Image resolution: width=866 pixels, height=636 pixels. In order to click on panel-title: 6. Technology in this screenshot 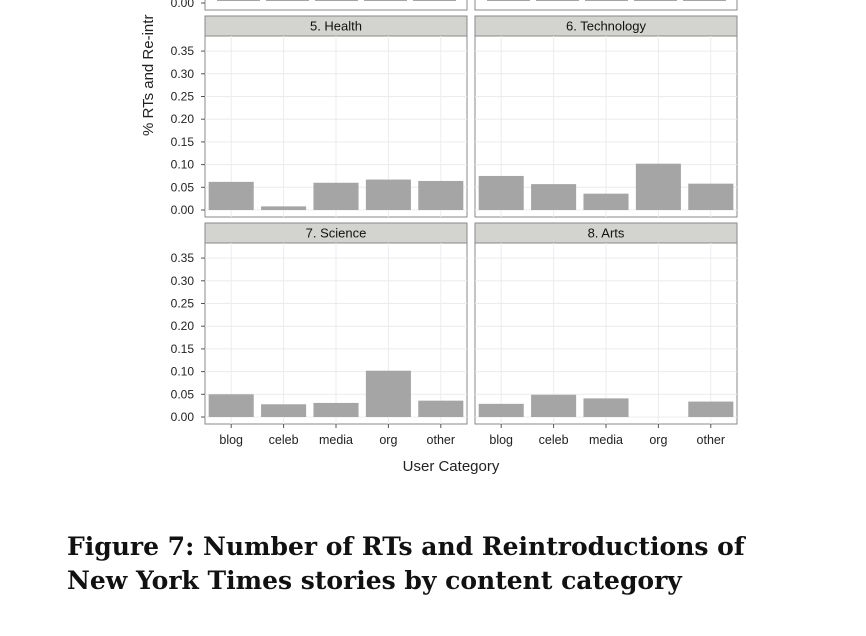, I will do `click(606, 26)`.